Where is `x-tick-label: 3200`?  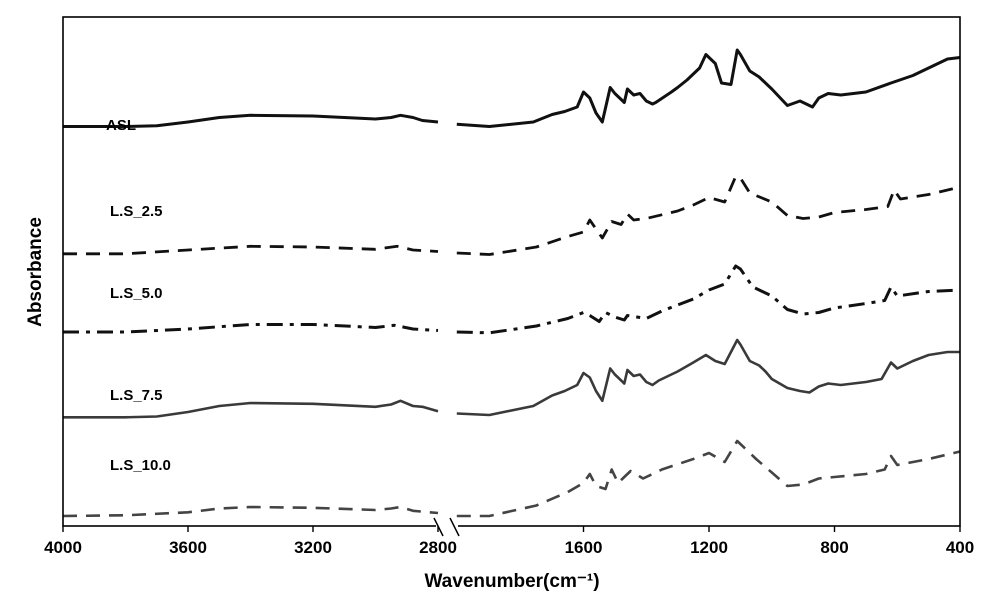
x-tick-label: 3200 is located at coordinates (313, 547).